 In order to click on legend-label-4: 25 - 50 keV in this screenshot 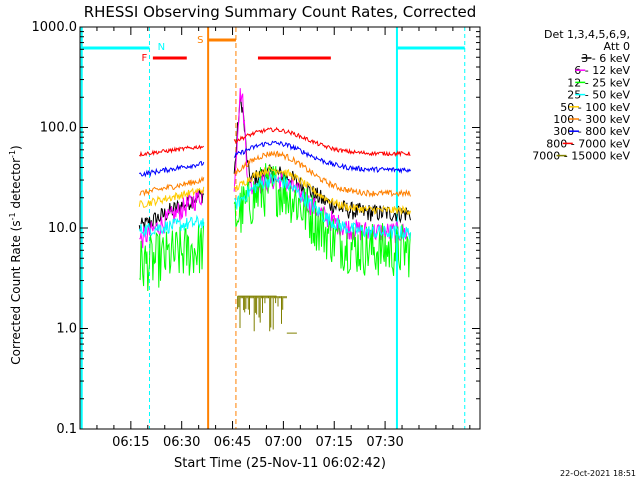, I will do `click(598, 95)`.